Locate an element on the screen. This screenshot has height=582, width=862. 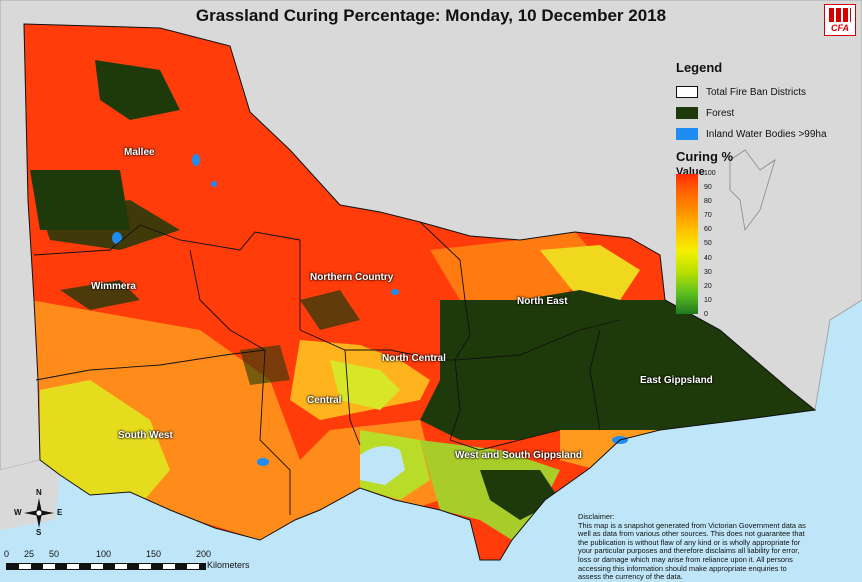
district-label-north-east: North East is located at coordinates (542, 301).